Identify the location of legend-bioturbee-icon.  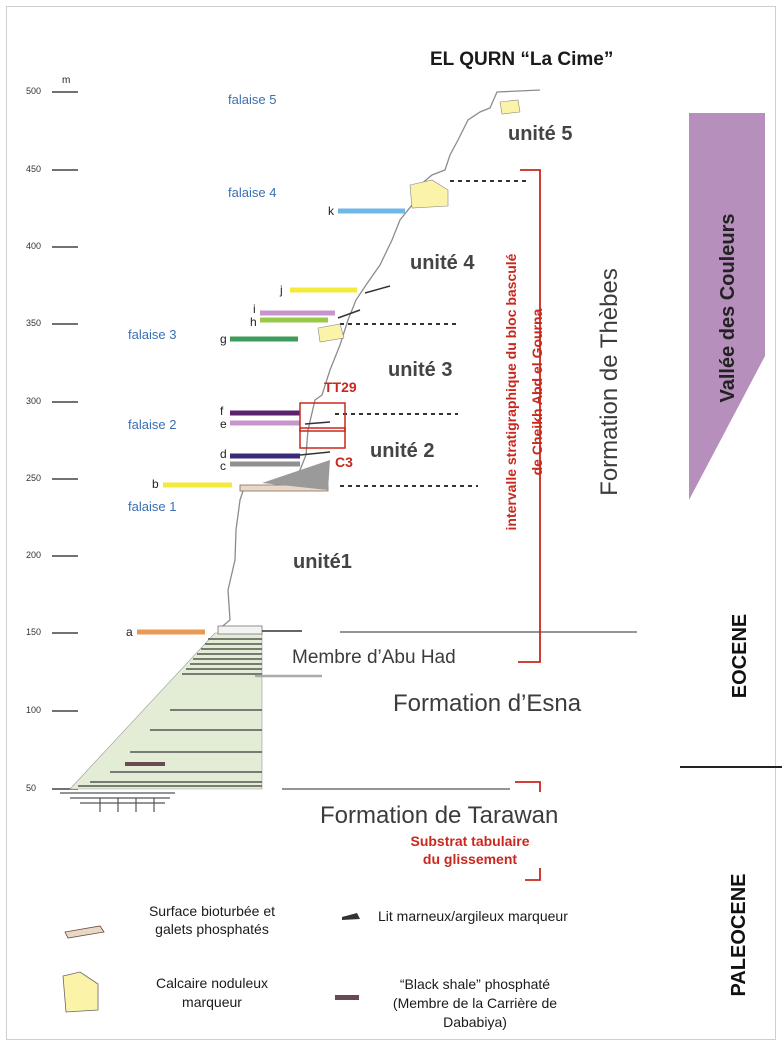
(84, 932).